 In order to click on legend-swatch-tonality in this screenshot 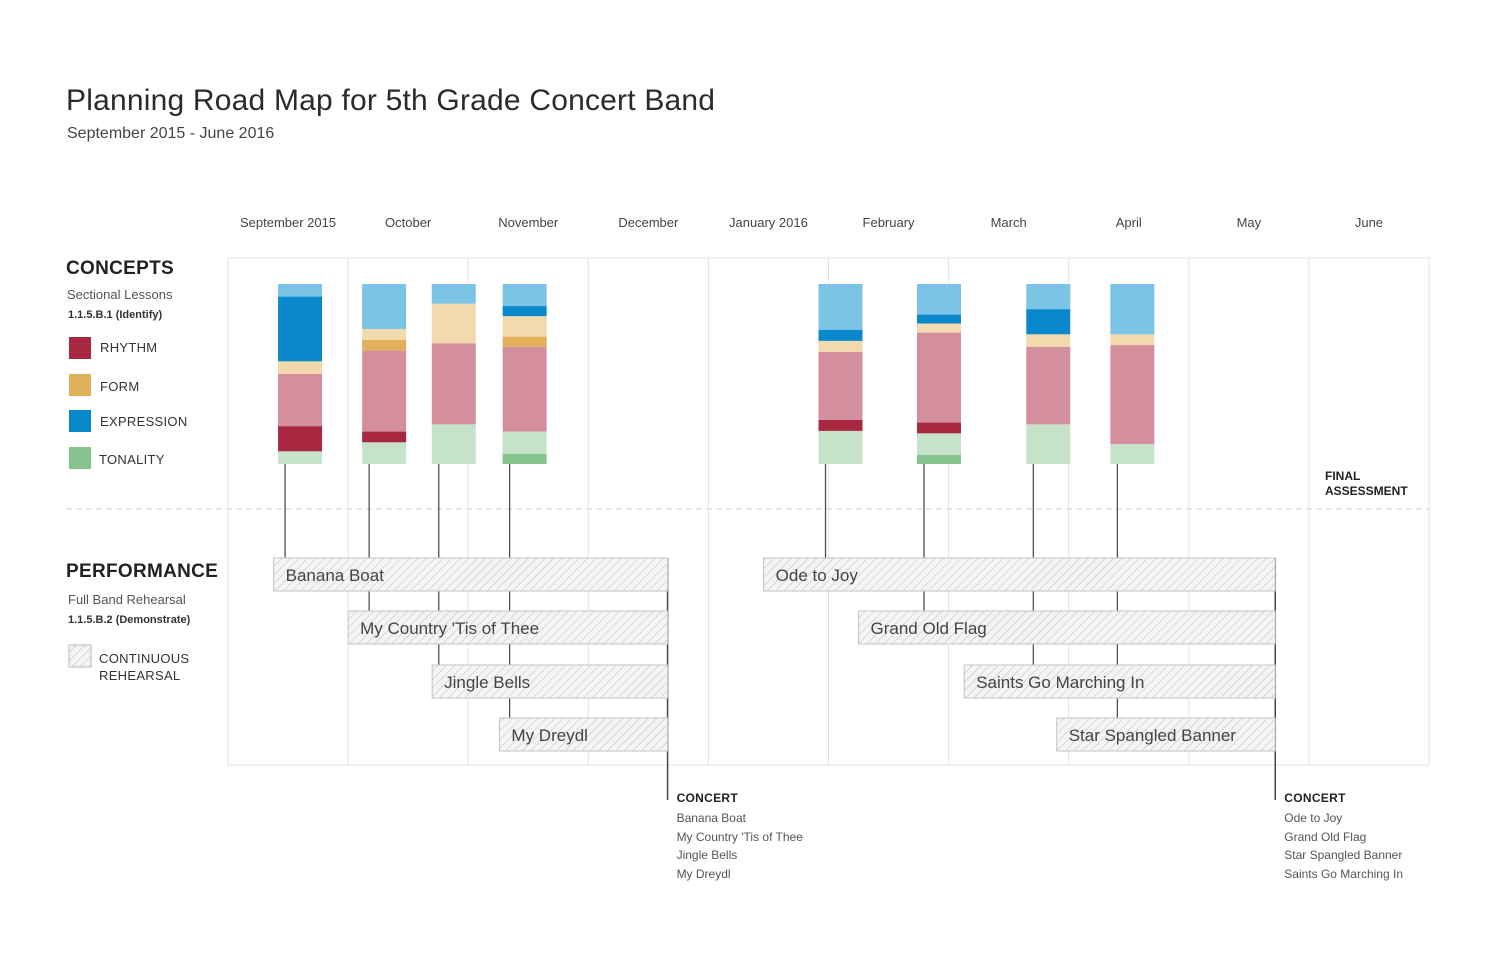, I will do `click(80, 458)`.